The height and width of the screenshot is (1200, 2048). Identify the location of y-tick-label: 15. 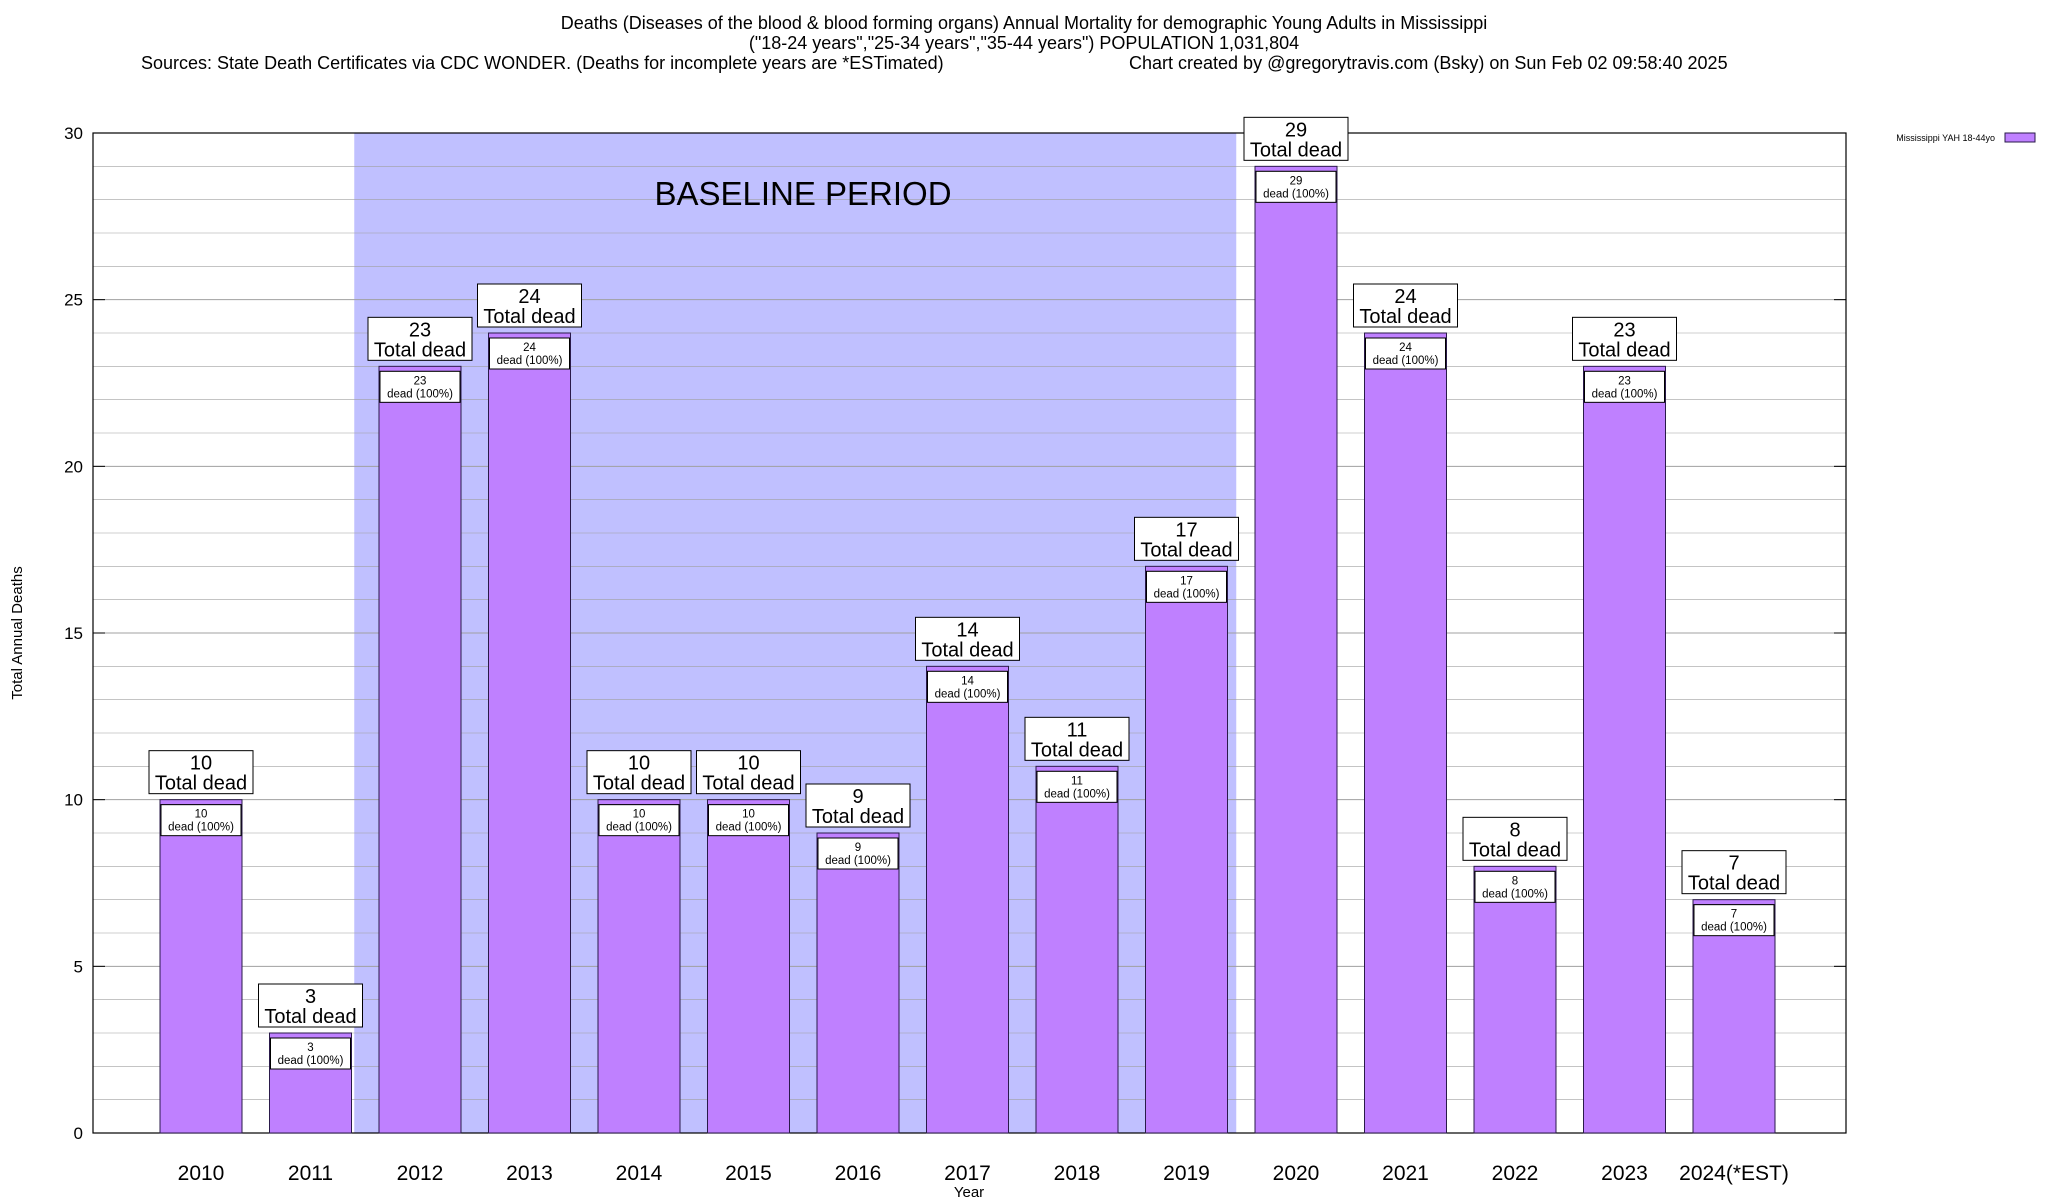
(73, 633).